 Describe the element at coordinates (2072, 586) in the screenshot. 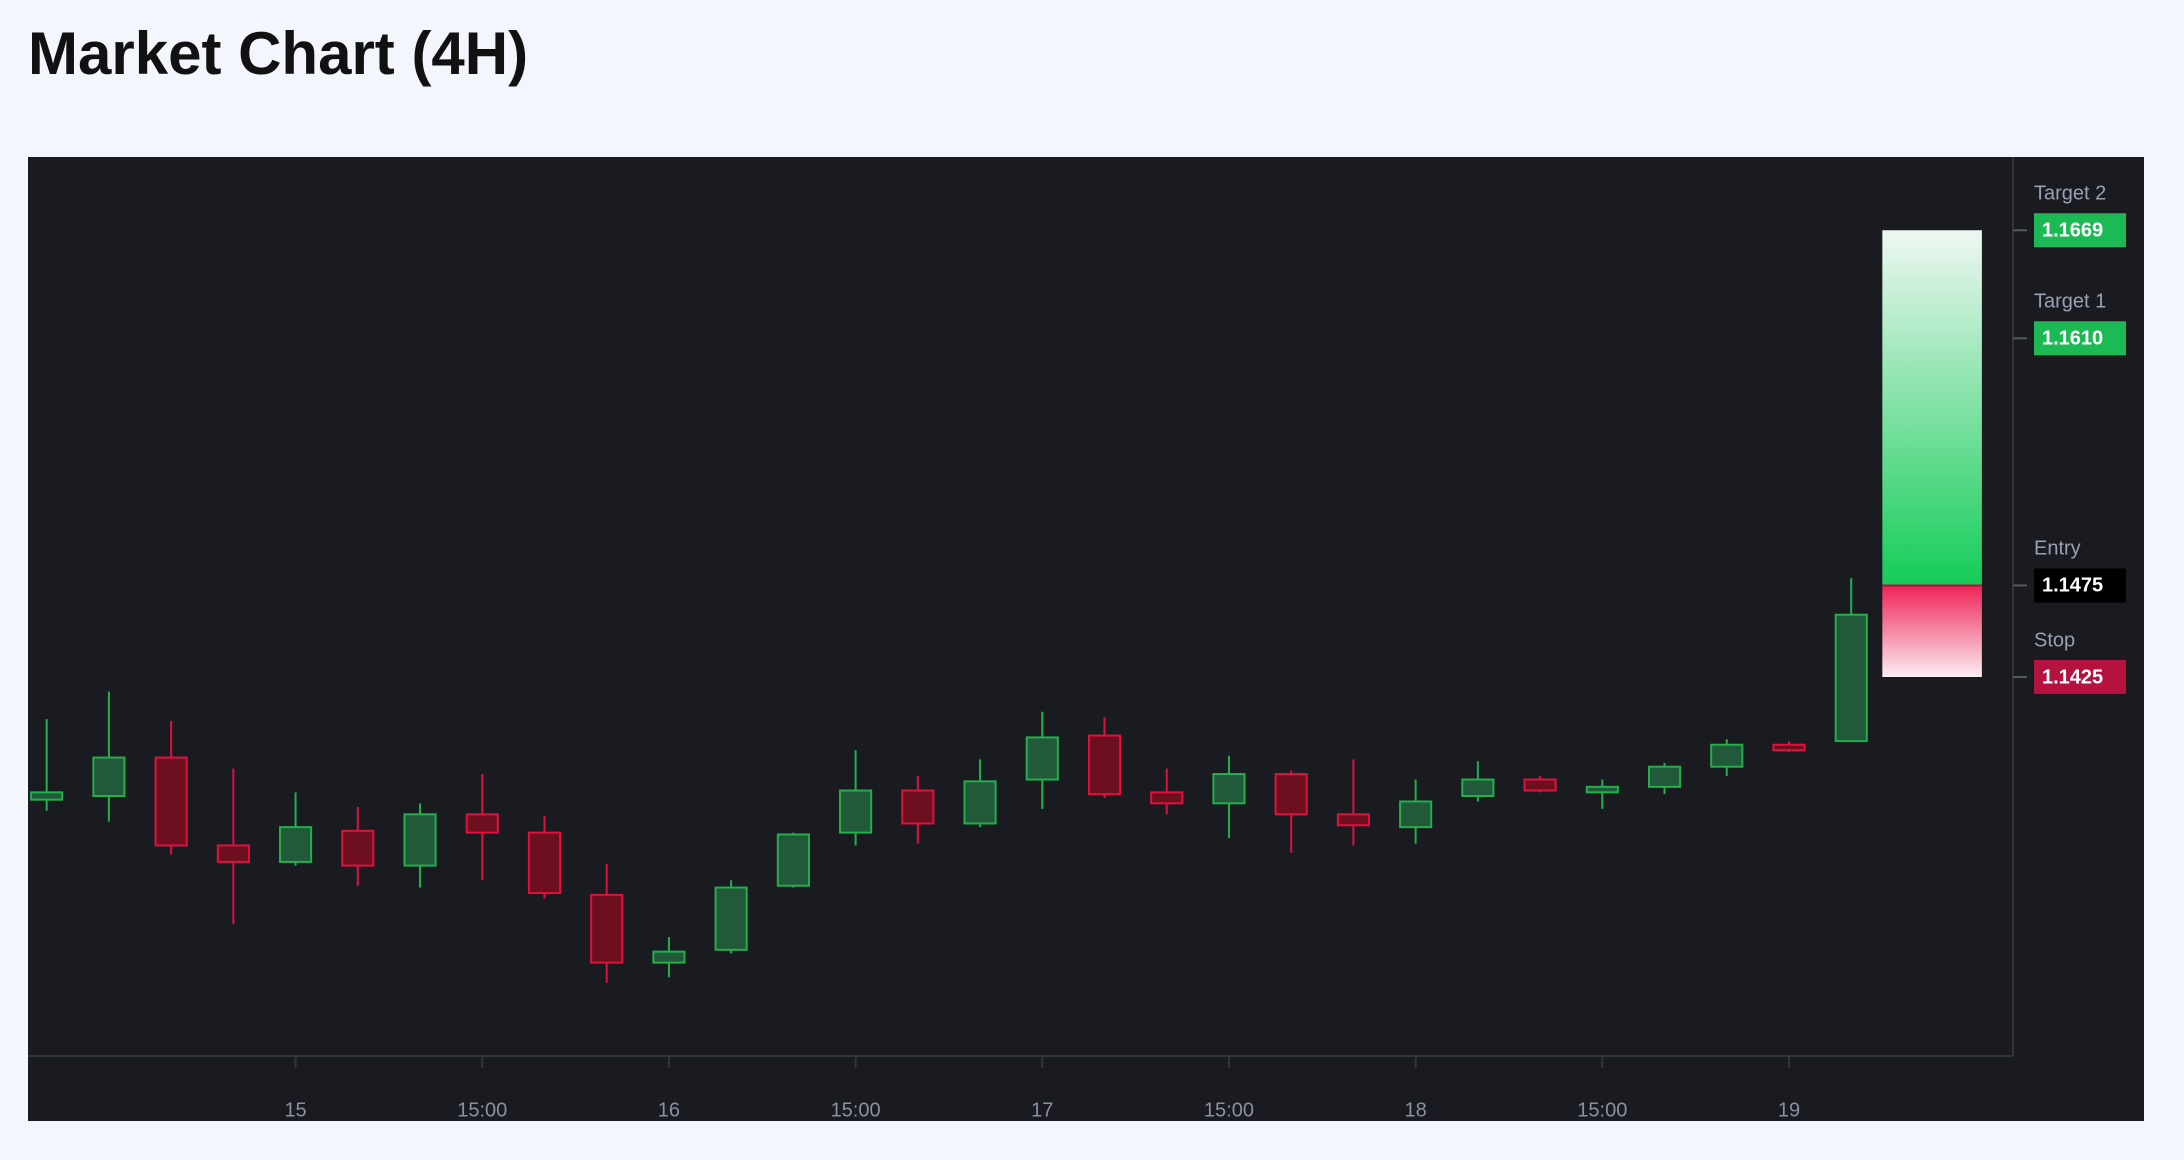

I see `level-value: 1.1475` at that location.